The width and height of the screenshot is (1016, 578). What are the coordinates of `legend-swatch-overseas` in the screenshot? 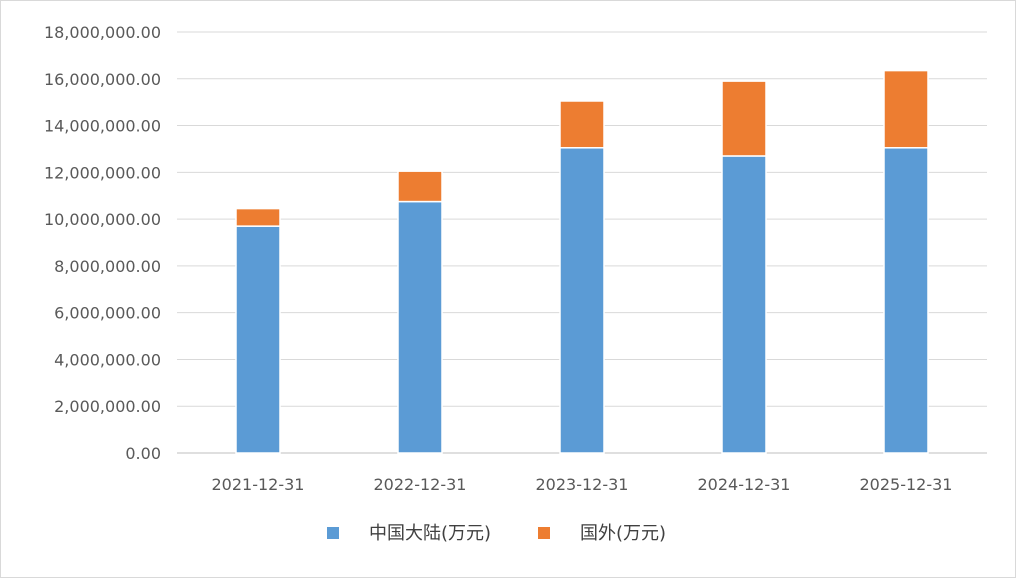 It's located at (544, 533).